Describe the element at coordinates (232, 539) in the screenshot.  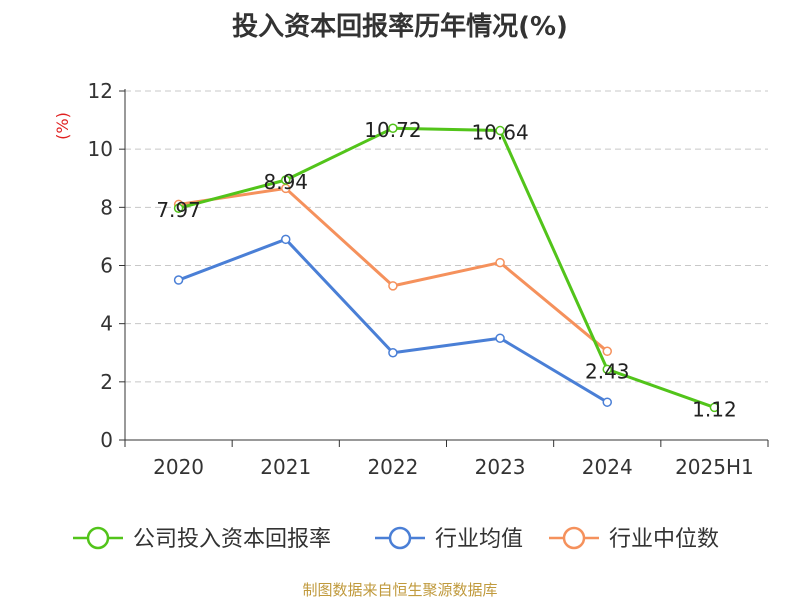
I see `legend-label: 公司投入资本回报率` at that location.